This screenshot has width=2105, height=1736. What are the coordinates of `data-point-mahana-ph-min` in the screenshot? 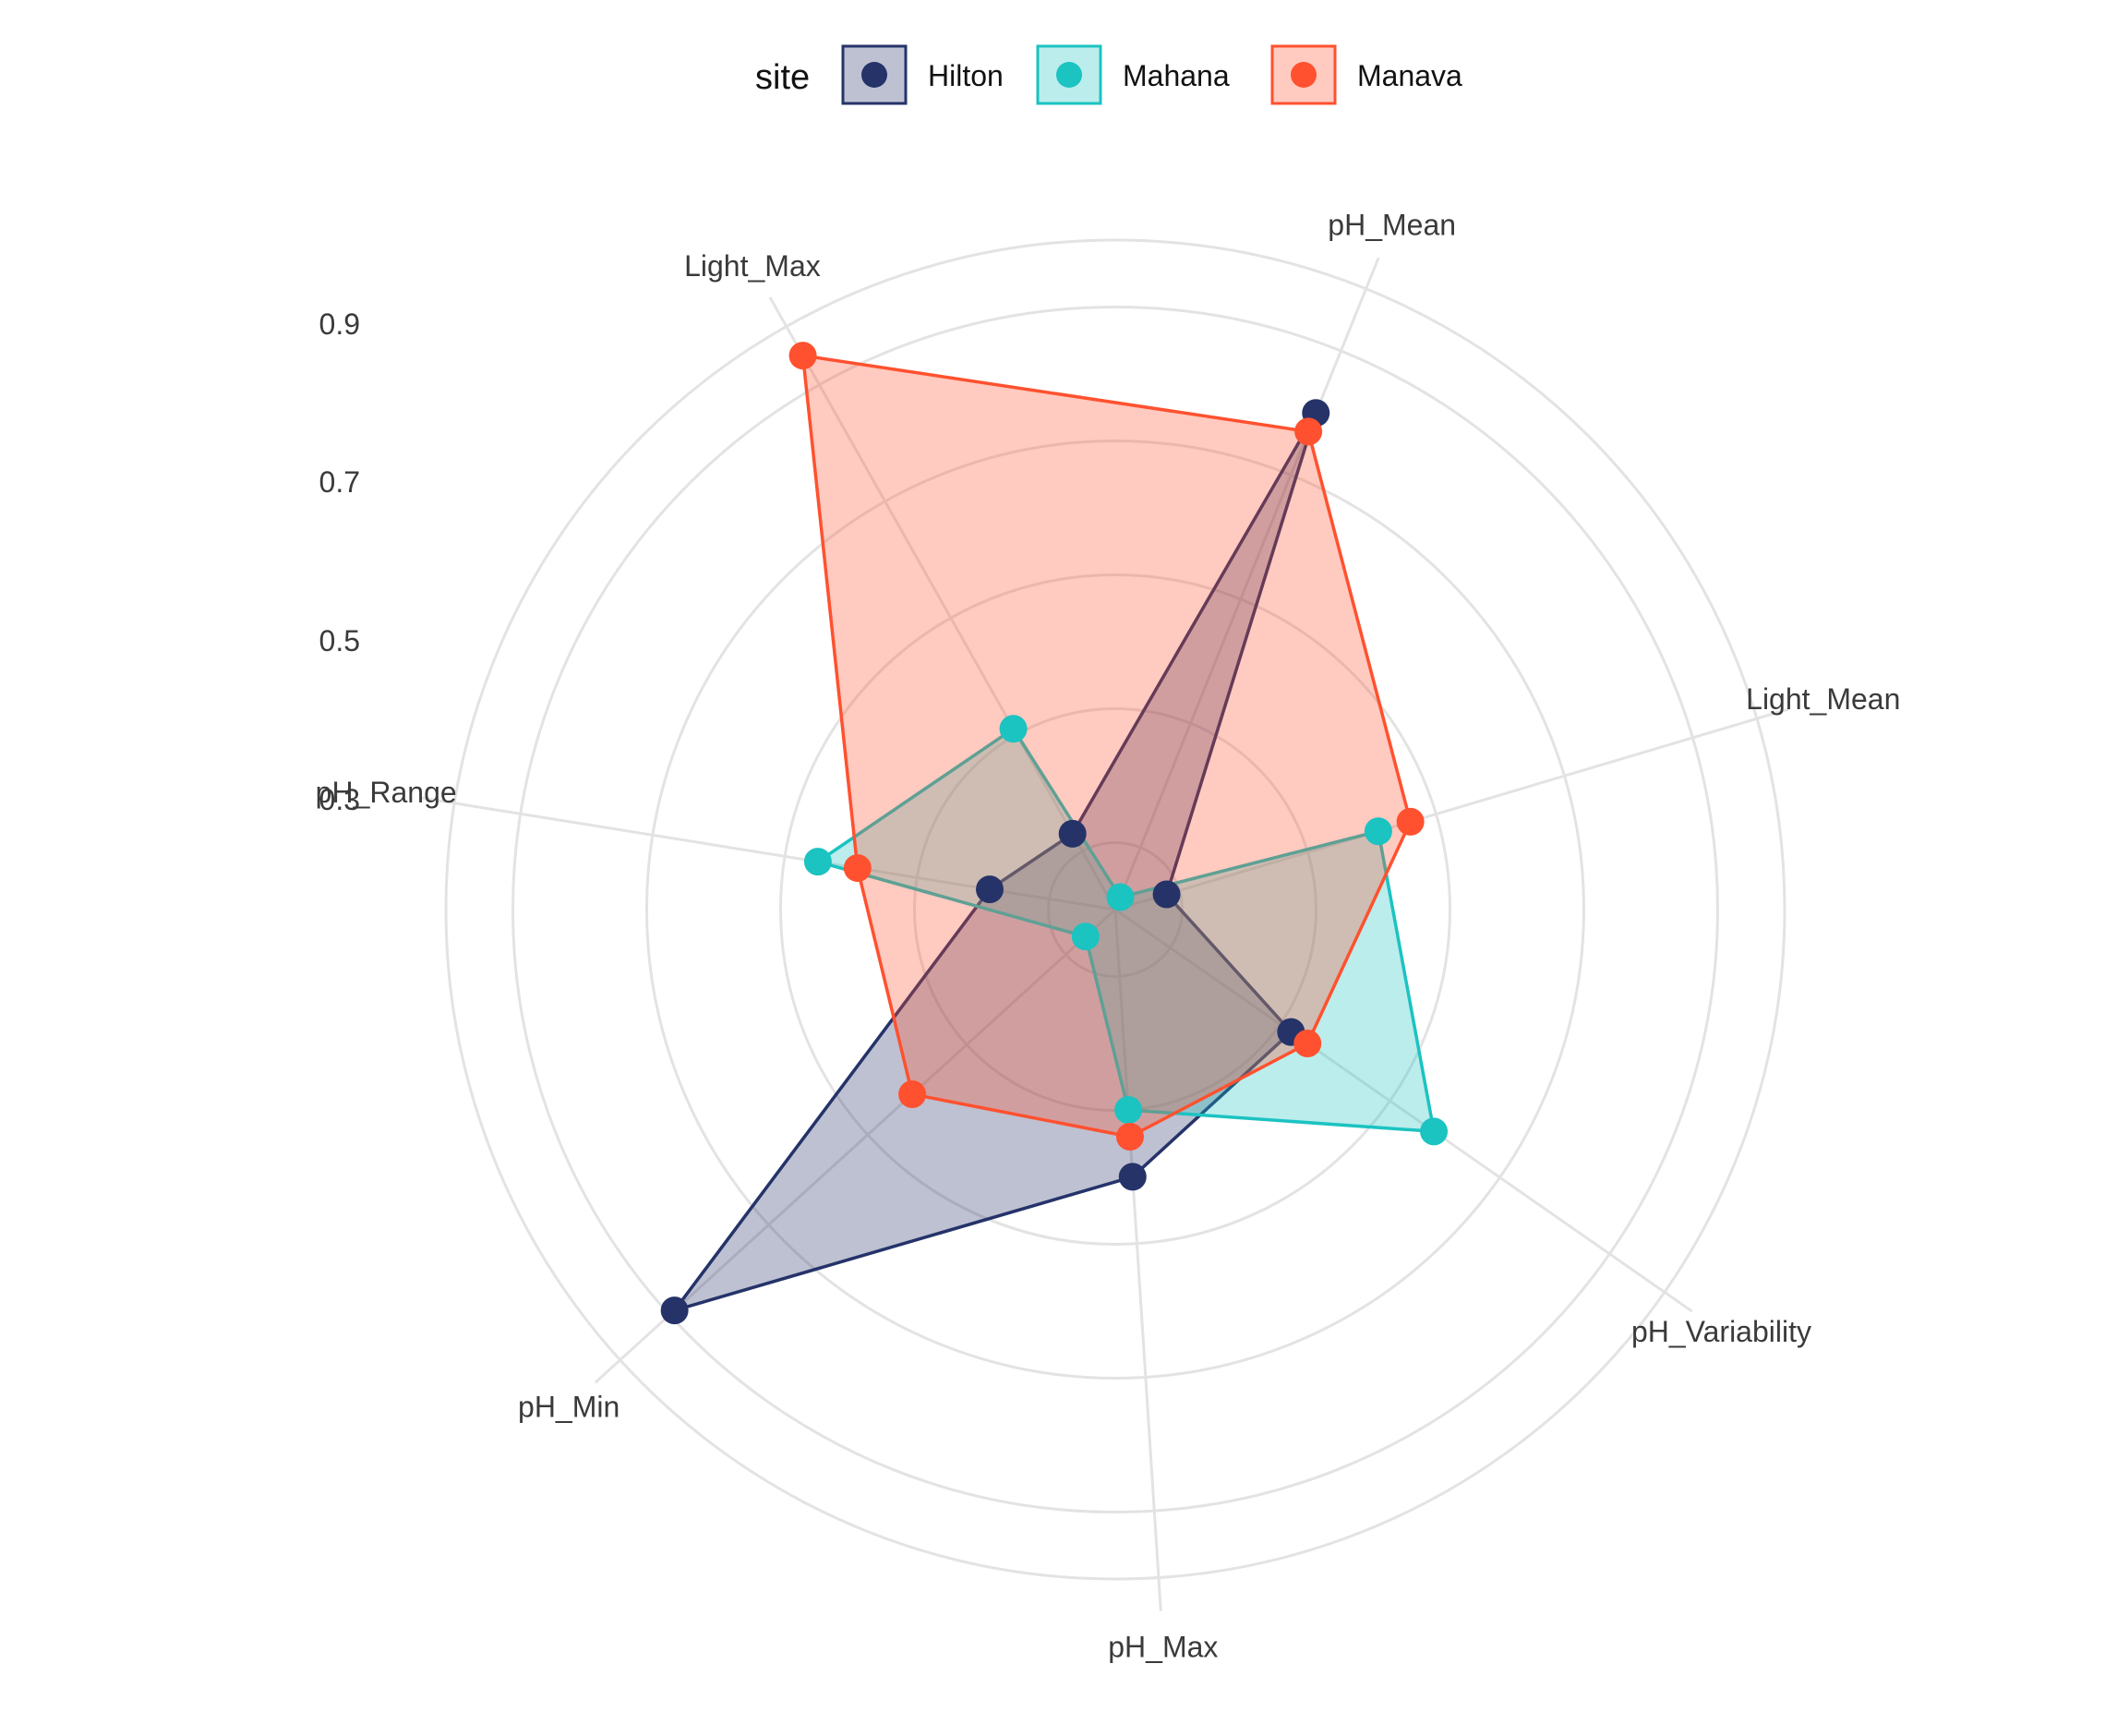 It's located at (1085, 937).